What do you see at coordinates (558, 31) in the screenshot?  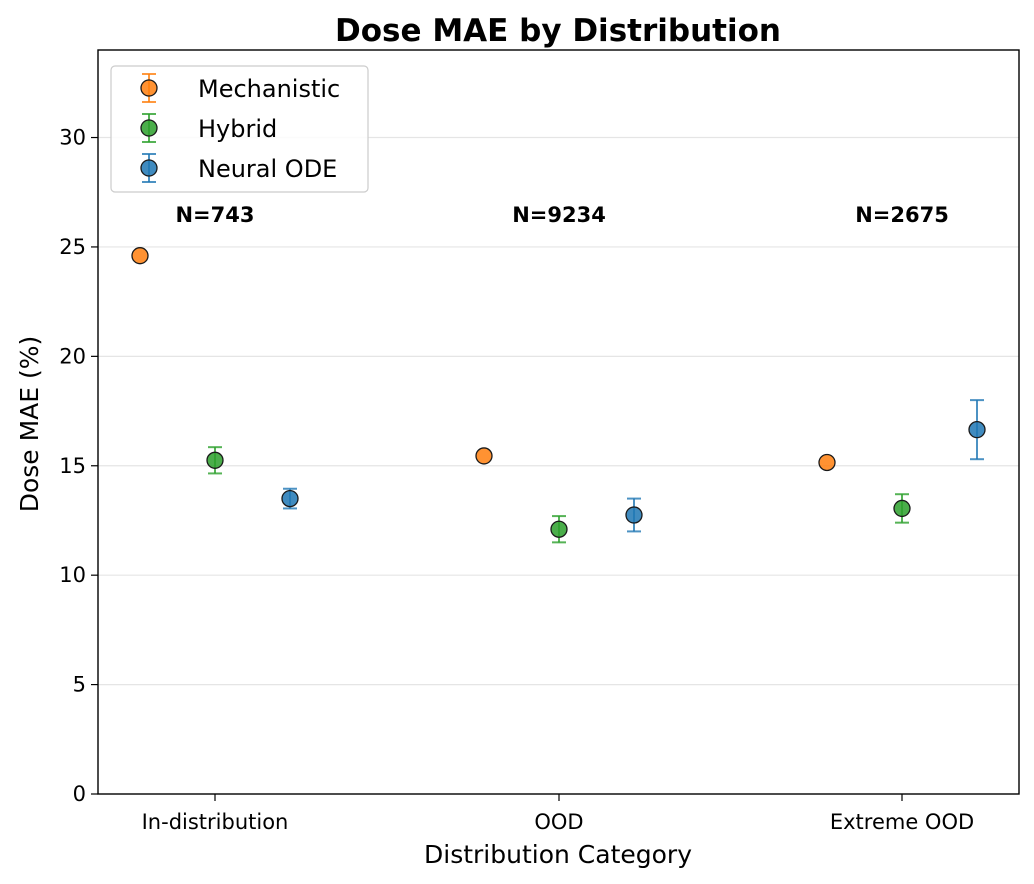 I see `chart-title: Dose MAE by Distribution` at bounding box center [558, 31].